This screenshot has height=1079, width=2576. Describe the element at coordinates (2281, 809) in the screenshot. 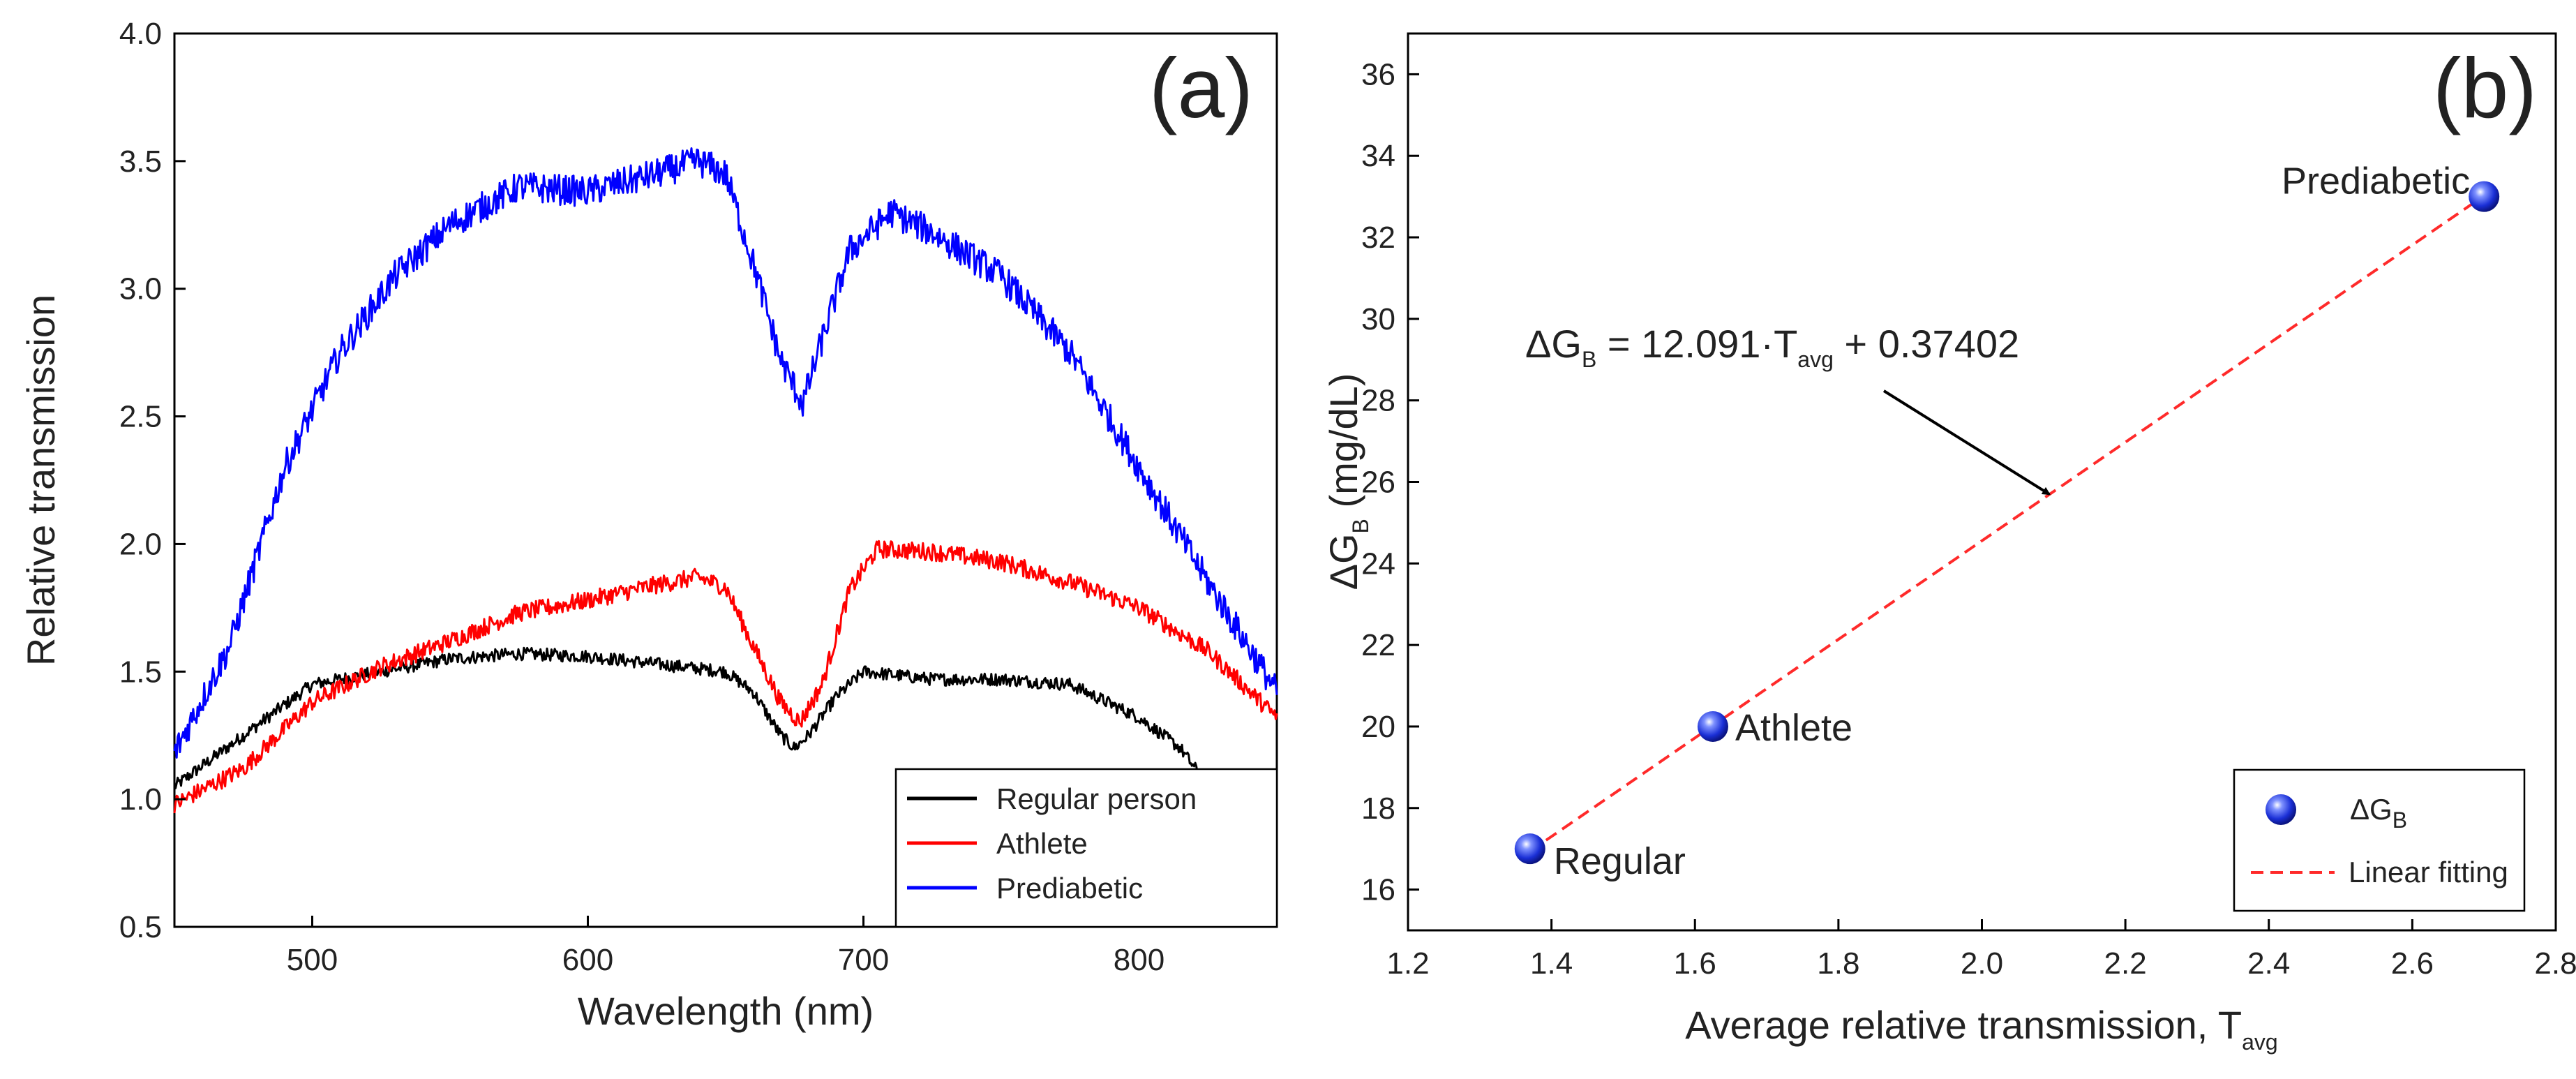

I see `legend-scatter-marker` at that location.